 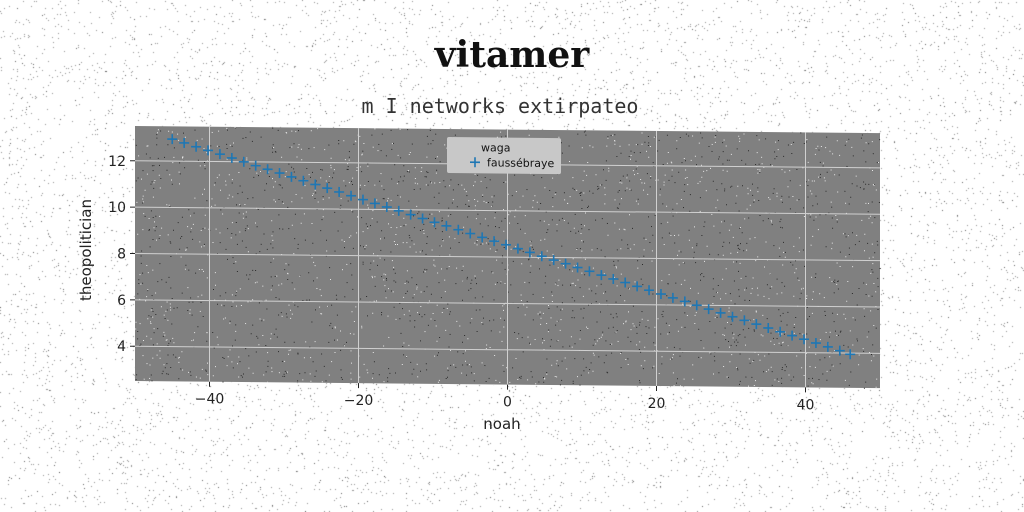 I want to click on y-axis-label: theopolitician, so click(x=86, y=250).